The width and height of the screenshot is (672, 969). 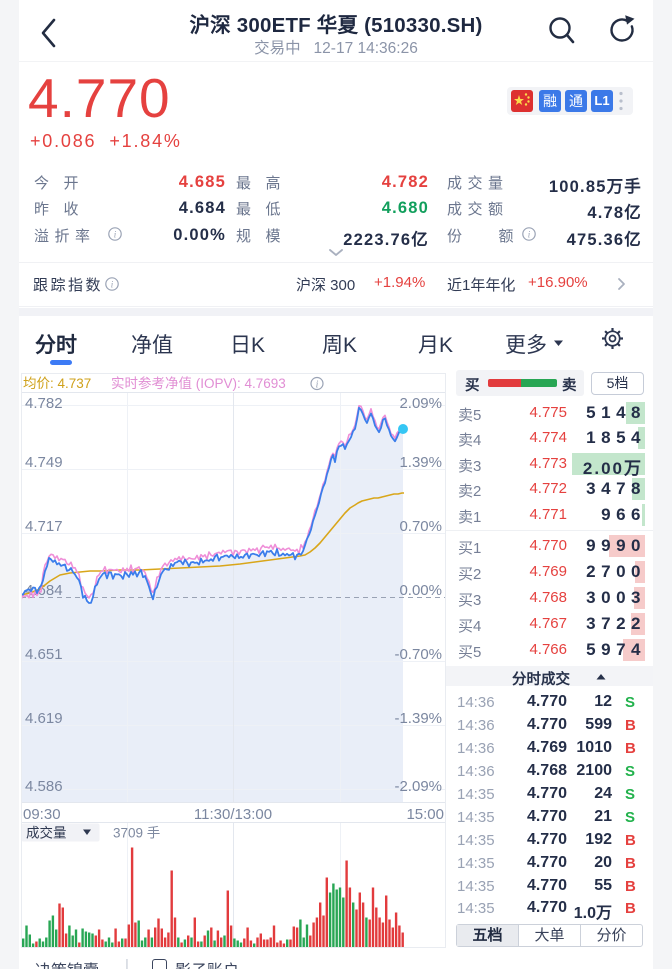 What do you see at coordinates (44, 403) in the screenshot?
I see `svg-text: 4.782` at bounding box center [44, 403].